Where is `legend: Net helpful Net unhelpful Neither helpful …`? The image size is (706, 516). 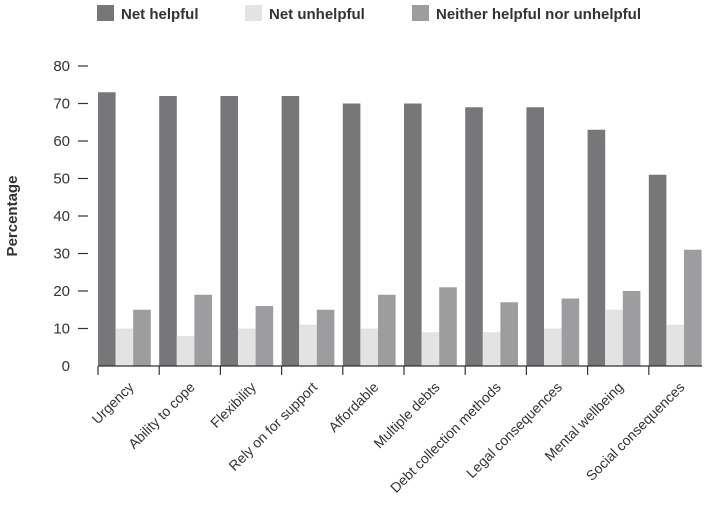
legend: Net helpful Net unhelpful Neither helpful … is located at coordinates (369, 14).